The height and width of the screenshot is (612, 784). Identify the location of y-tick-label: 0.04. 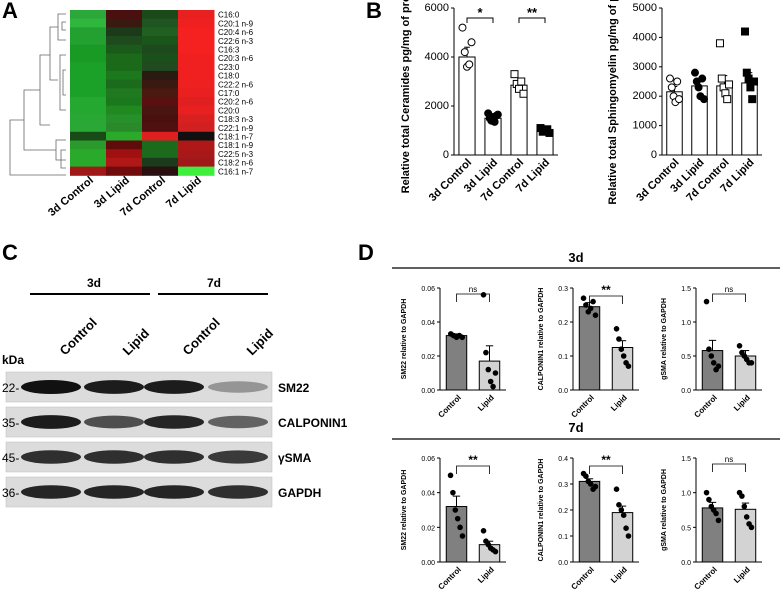
(428, 494).